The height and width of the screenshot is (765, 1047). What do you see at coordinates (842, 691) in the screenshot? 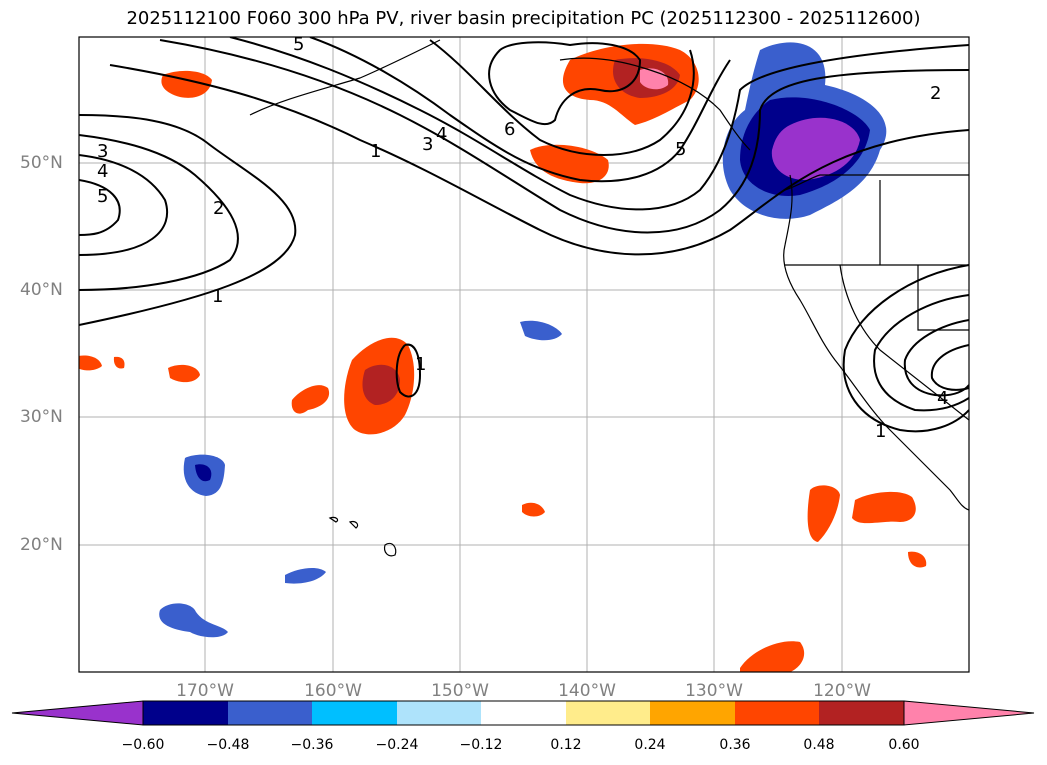
I see `lon-label-120w: 120°W` at bounding box center [842, 691].